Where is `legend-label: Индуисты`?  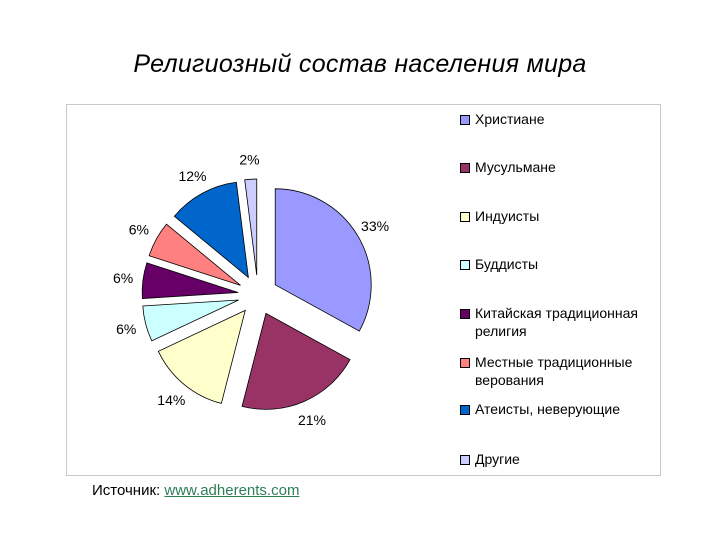 legend-label: Индуисты is located at coordinates (507, 216).